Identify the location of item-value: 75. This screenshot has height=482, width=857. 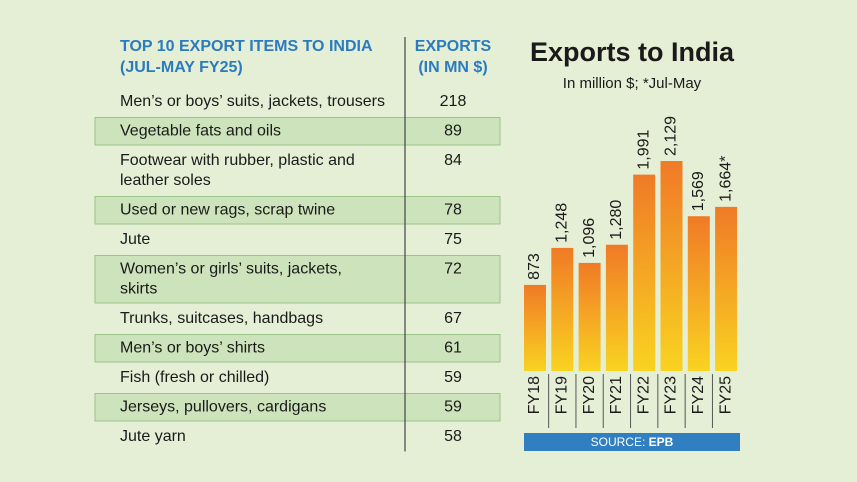
(453, 239).